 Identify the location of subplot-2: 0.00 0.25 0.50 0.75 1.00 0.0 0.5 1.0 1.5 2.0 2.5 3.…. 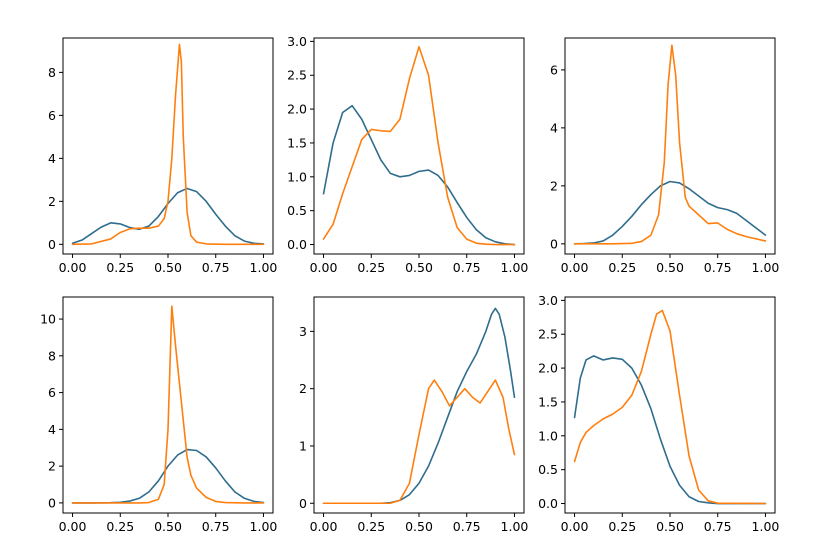
(407, 154).